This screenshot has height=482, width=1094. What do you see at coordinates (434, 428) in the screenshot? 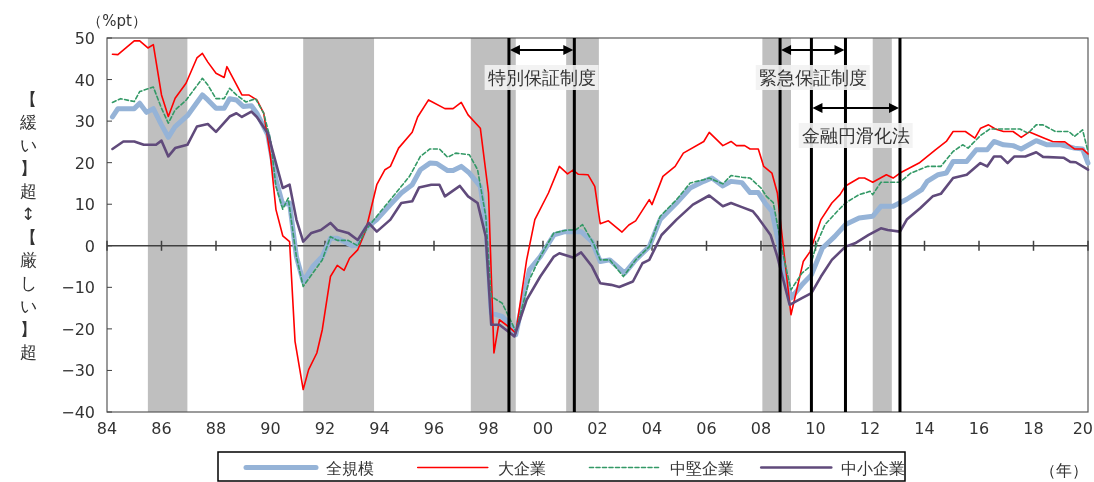
I see `x-tick-label: 96` at bounding box center [434, 428].